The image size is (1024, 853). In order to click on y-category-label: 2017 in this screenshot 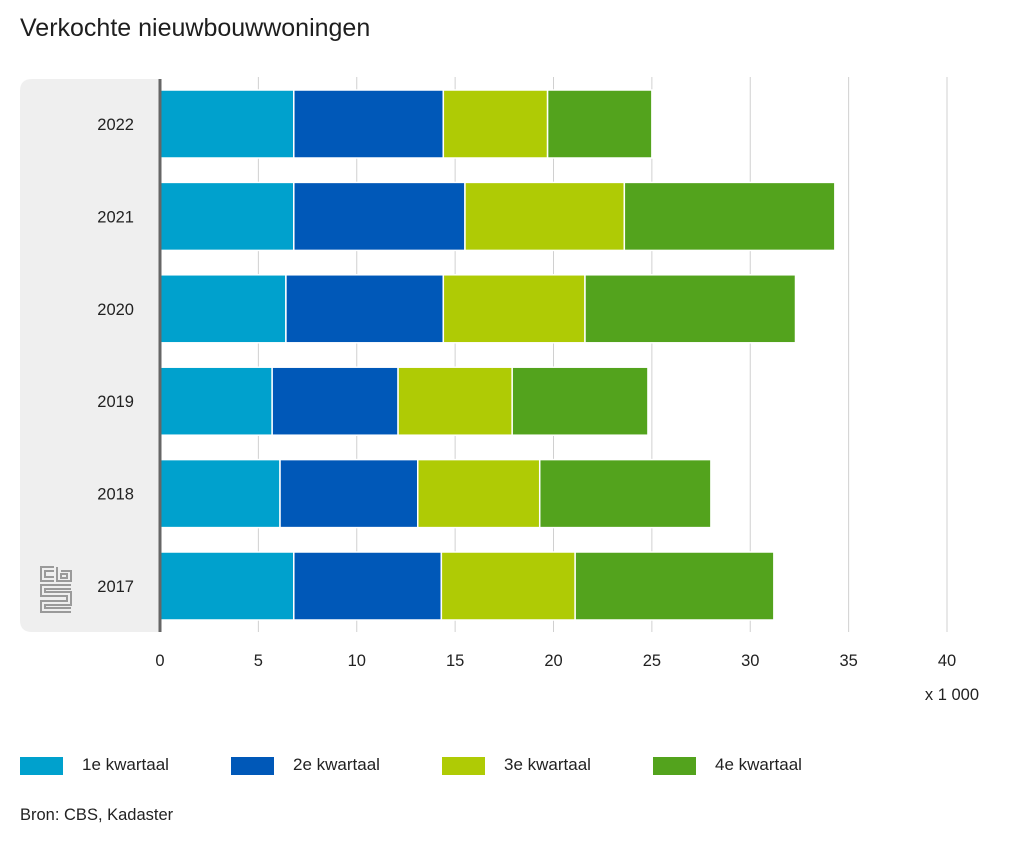, I will do `click(115, 587)`.